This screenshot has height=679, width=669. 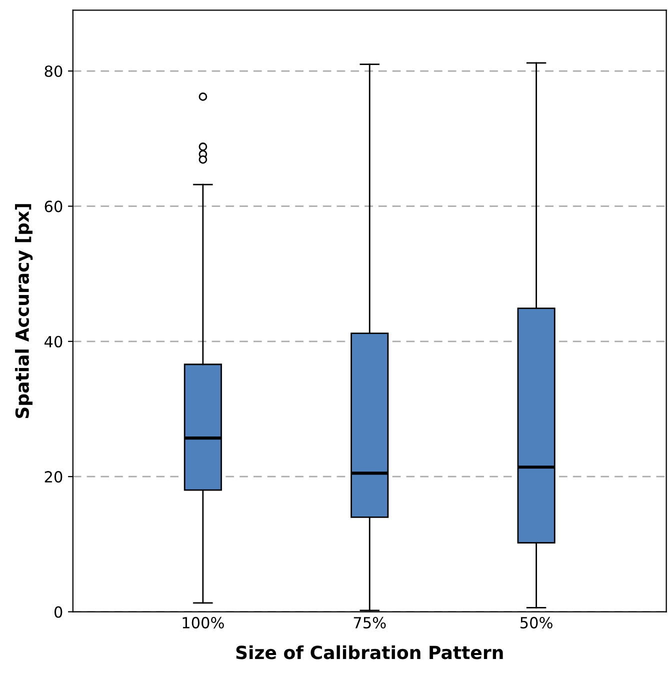 What do you see at coordinates (24, 311) in the screenshot?
I see `y-axis-title: Spatial Accuracy [px]` at bounding box center [24, 311].